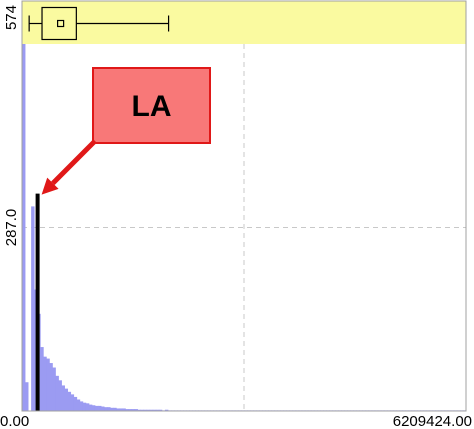  What do you see at coordinates (37, 302) in the screenshot?
I see `highlight-bar` at bounding box center [37, 302].